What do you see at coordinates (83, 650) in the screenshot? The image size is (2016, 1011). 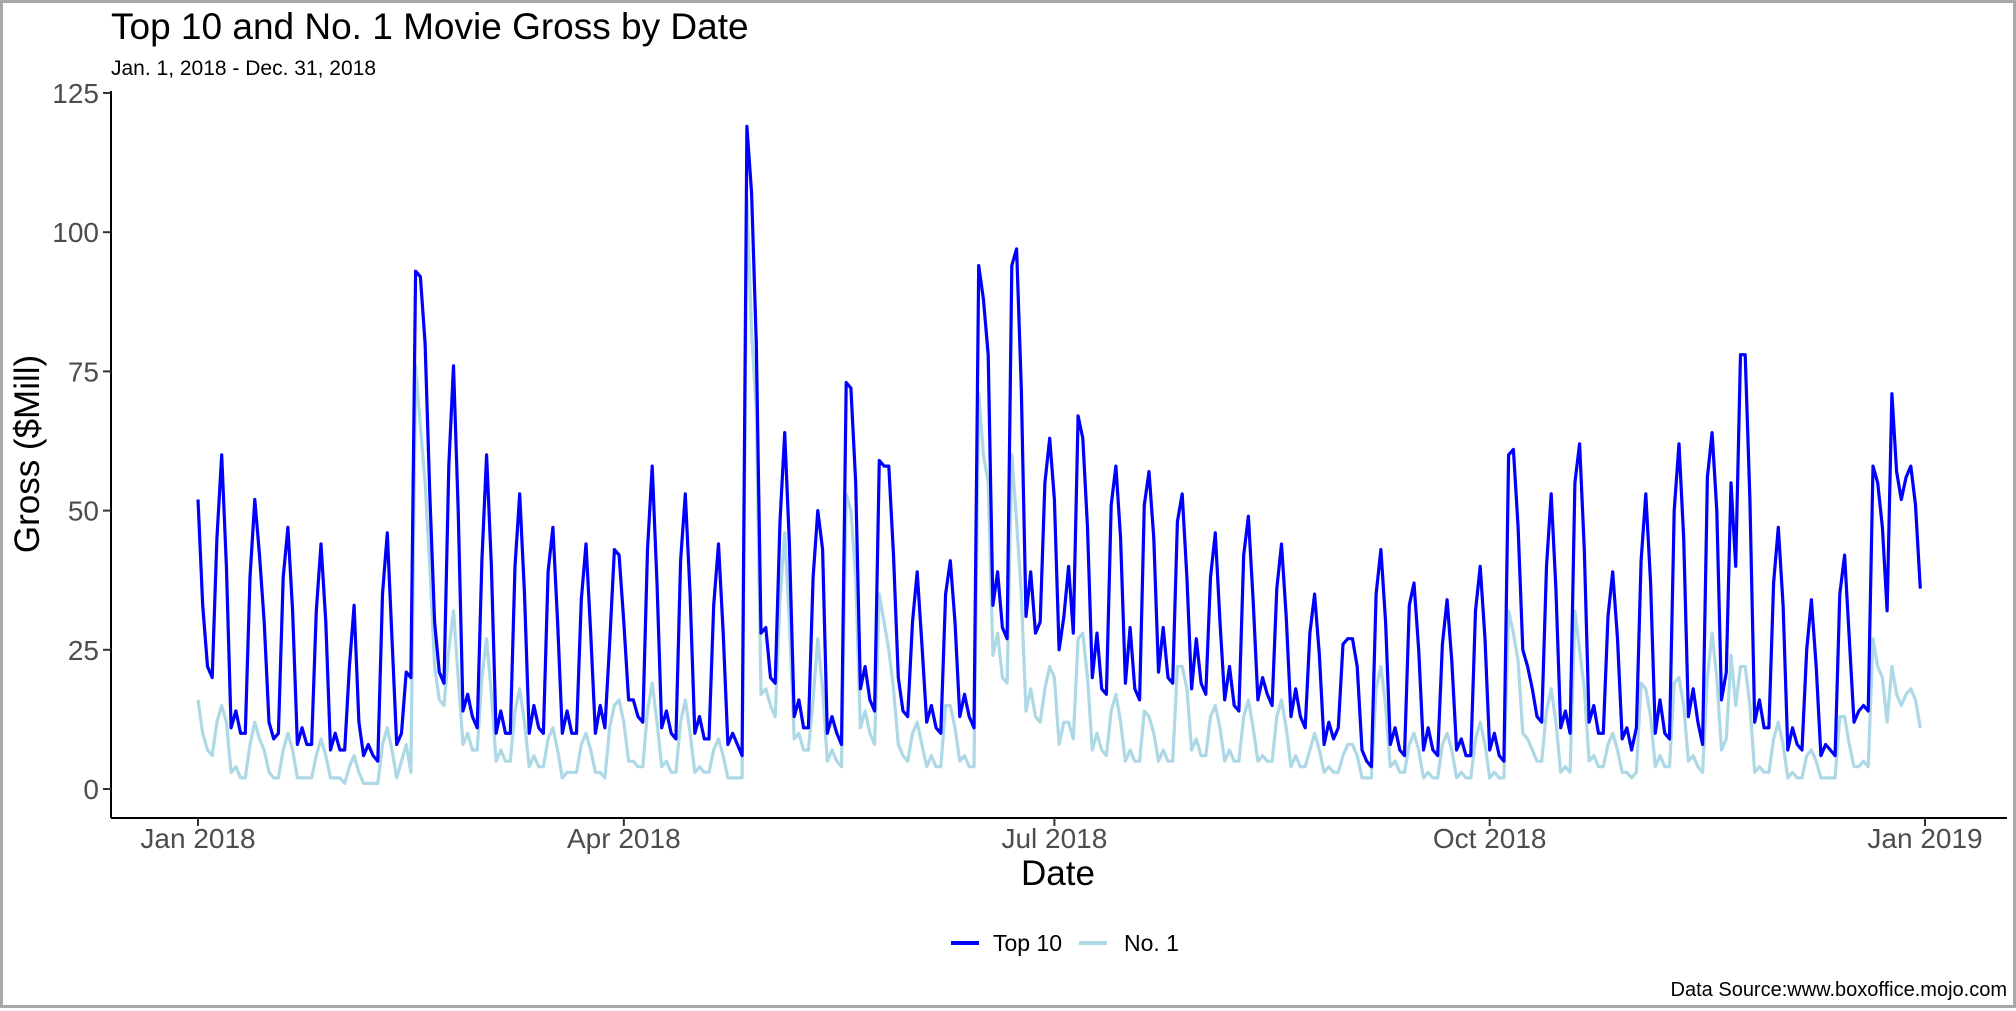 I see `y-tick-label: 25` at bounding box center [83, 650].